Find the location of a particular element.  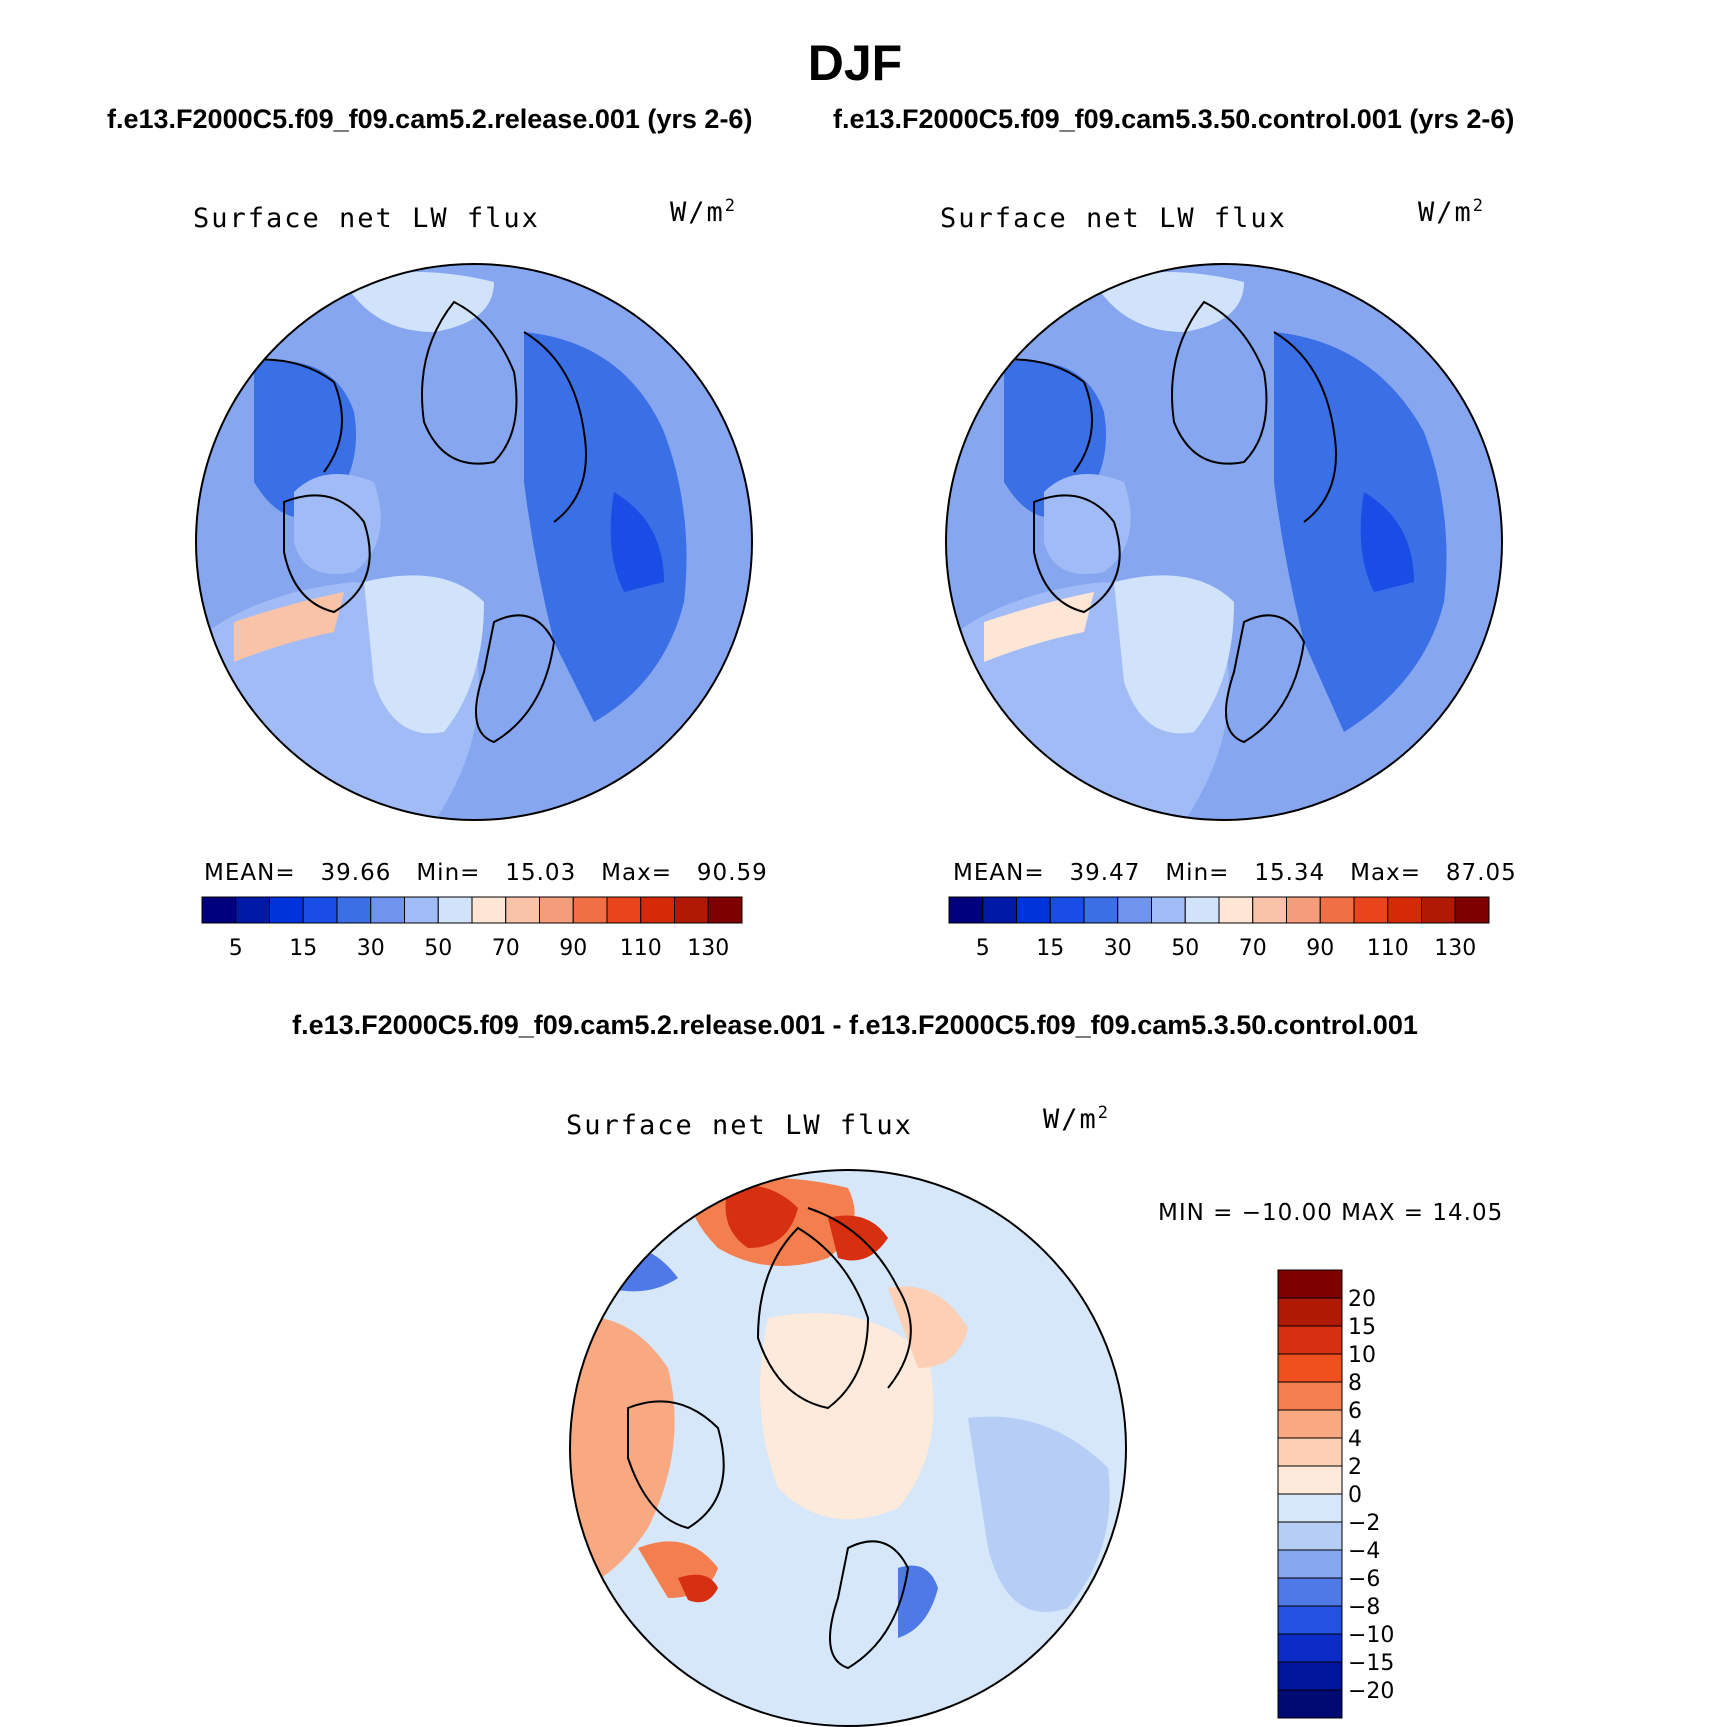

figure-title: DJF is located at coordinates (855, 63).